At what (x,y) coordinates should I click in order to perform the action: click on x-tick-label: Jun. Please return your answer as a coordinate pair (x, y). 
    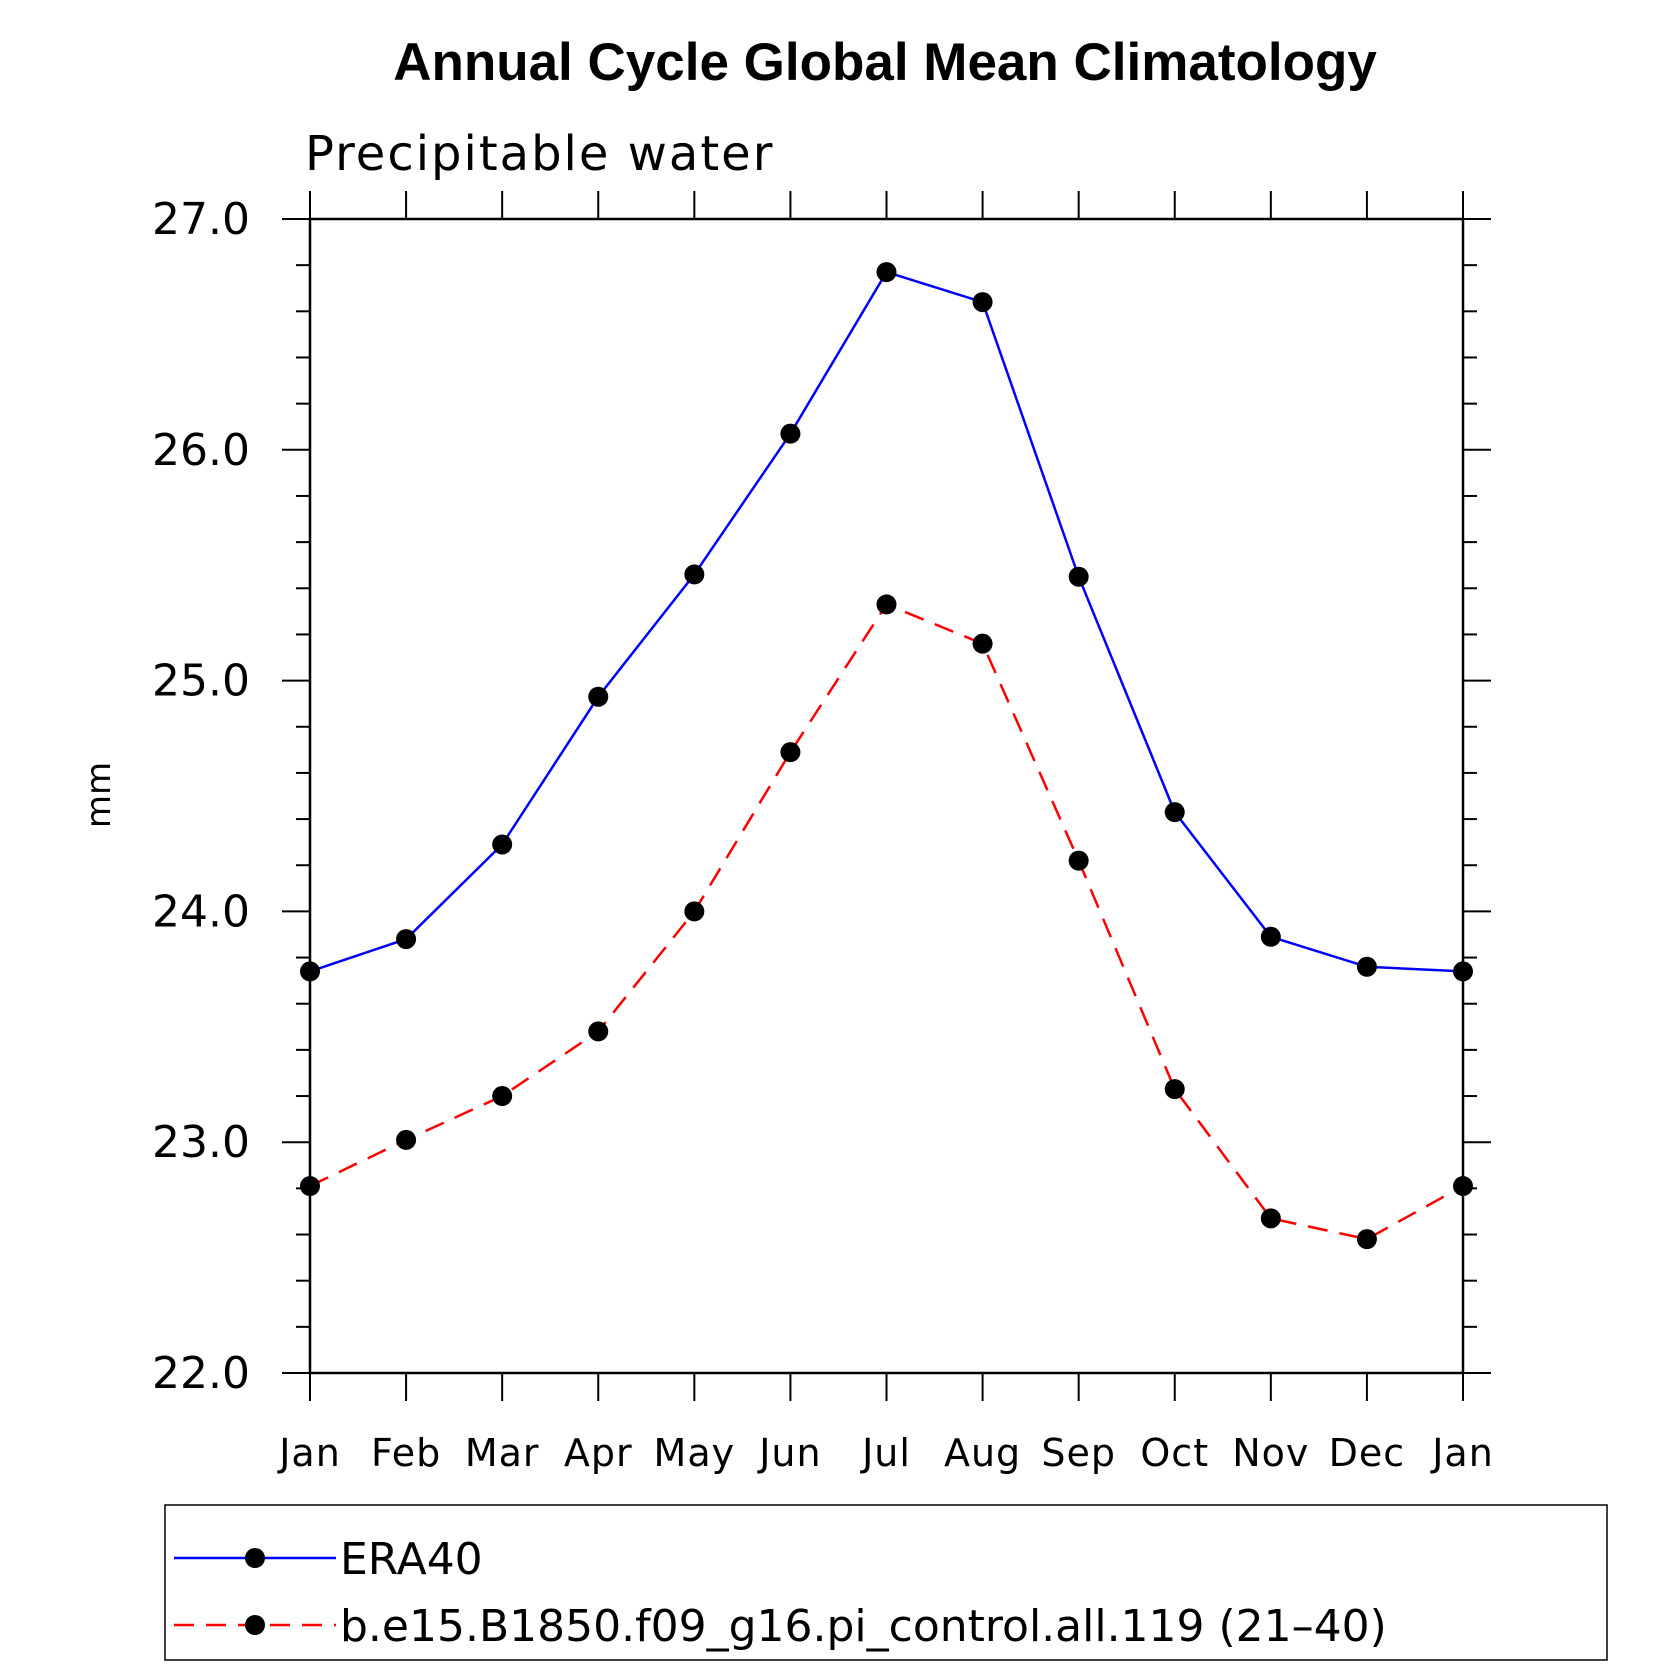
    Looking at the image, I should click on (789, 1453).